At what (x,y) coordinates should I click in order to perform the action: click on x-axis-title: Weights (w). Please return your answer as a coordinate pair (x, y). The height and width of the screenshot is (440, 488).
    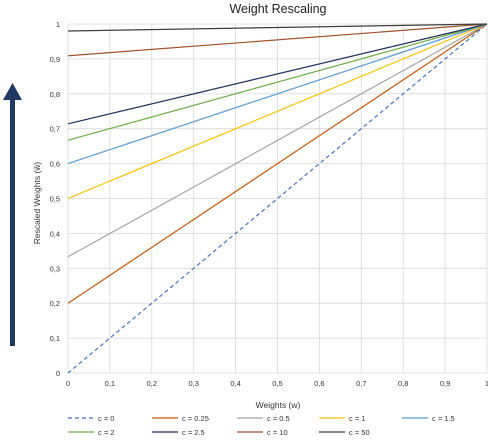
    Looking at the image, I should click on (278, 405).